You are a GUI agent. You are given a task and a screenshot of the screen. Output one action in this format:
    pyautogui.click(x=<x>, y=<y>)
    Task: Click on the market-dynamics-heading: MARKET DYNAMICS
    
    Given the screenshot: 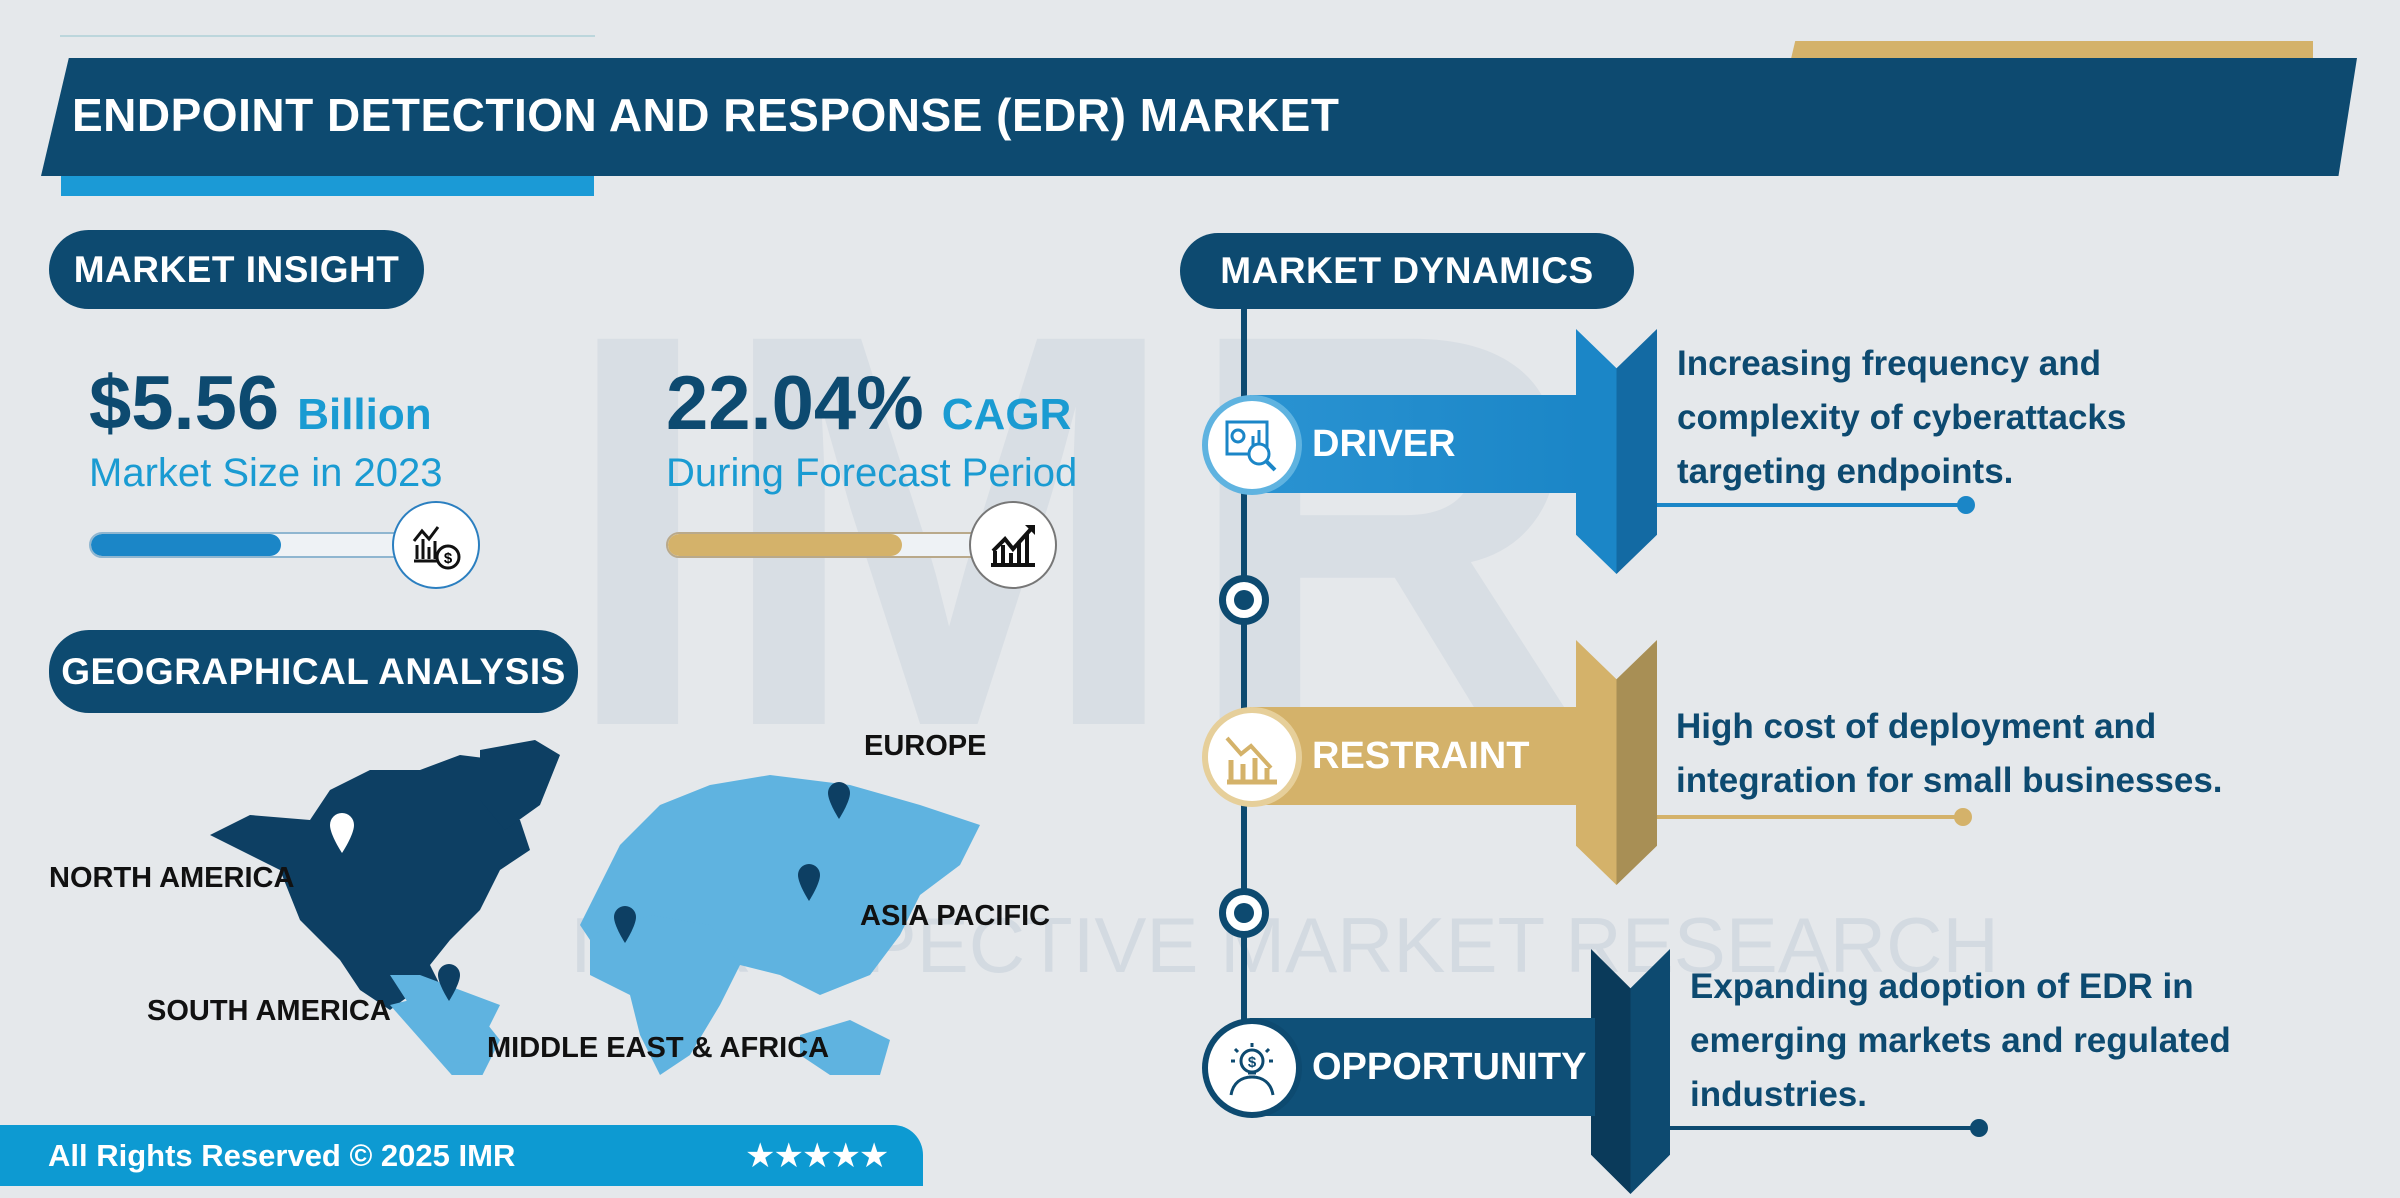 What is the action you would take?
    pyautogui.click(x=1407, y=271)
    